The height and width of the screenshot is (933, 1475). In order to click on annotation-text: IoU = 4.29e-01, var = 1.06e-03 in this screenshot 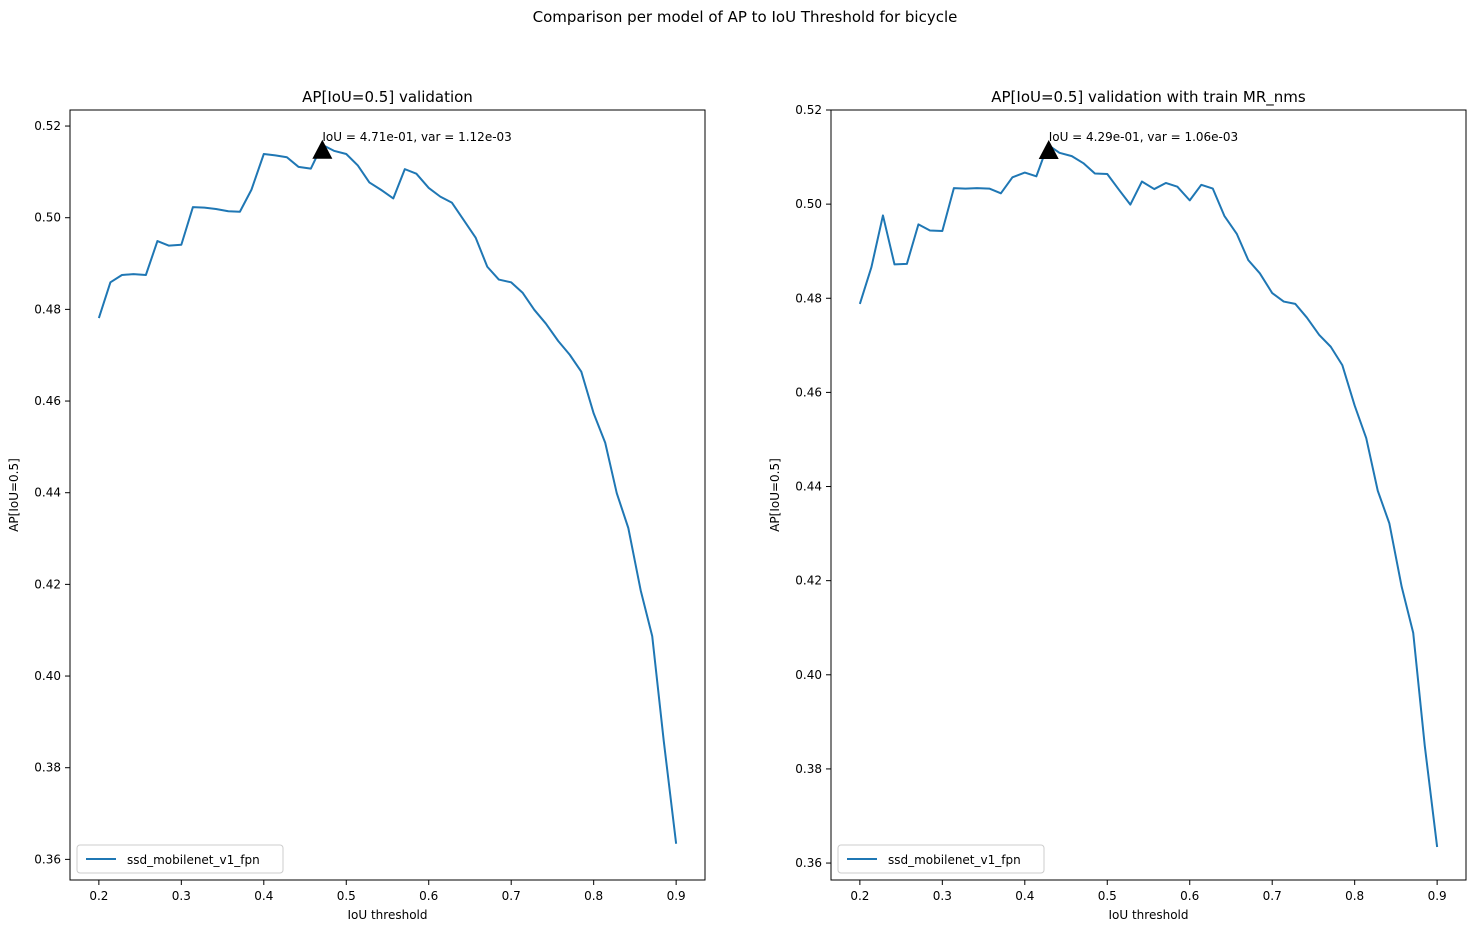, I will do `click(1143, 137)`.